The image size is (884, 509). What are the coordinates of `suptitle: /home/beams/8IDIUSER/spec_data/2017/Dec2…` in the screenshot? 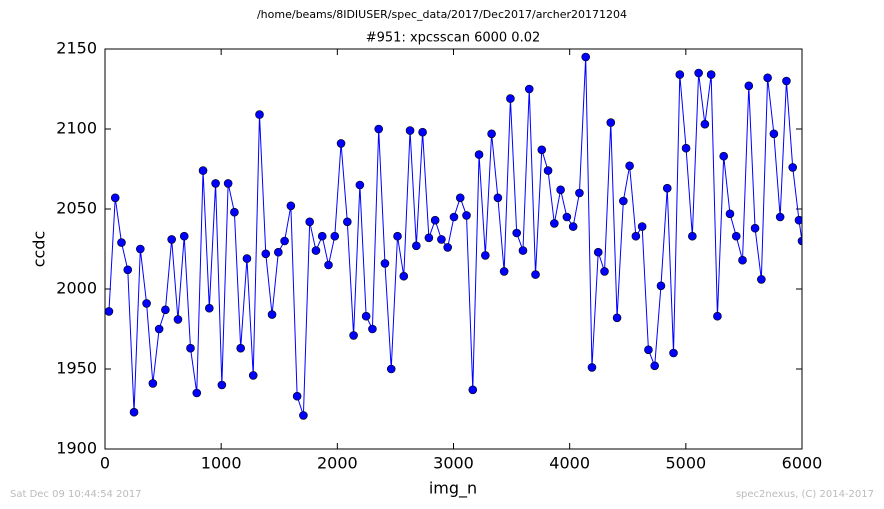 It's located at (442, 14).